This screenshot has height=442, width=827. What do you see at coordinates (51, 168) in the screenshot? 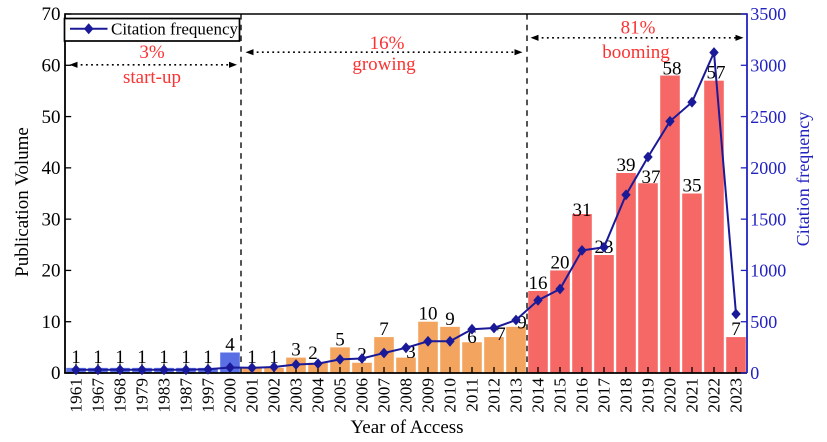
I see `svg-text: 40` at bounding box center [51, 168].